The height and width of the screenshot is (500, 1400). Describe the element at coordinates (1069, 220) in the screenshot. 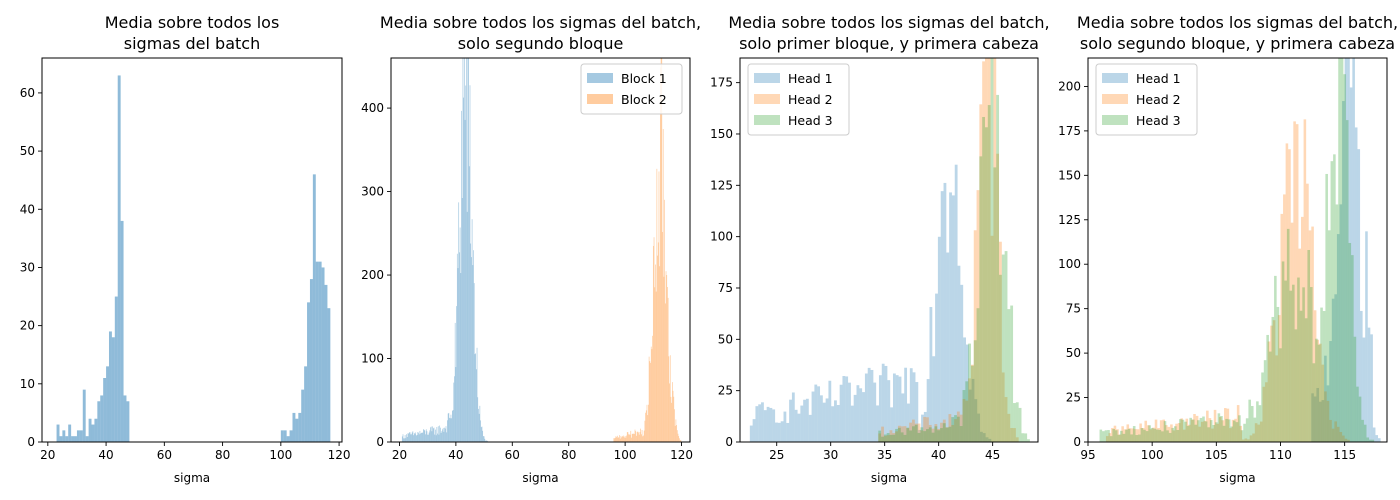

I see `y-tick-label: 125` at that location.